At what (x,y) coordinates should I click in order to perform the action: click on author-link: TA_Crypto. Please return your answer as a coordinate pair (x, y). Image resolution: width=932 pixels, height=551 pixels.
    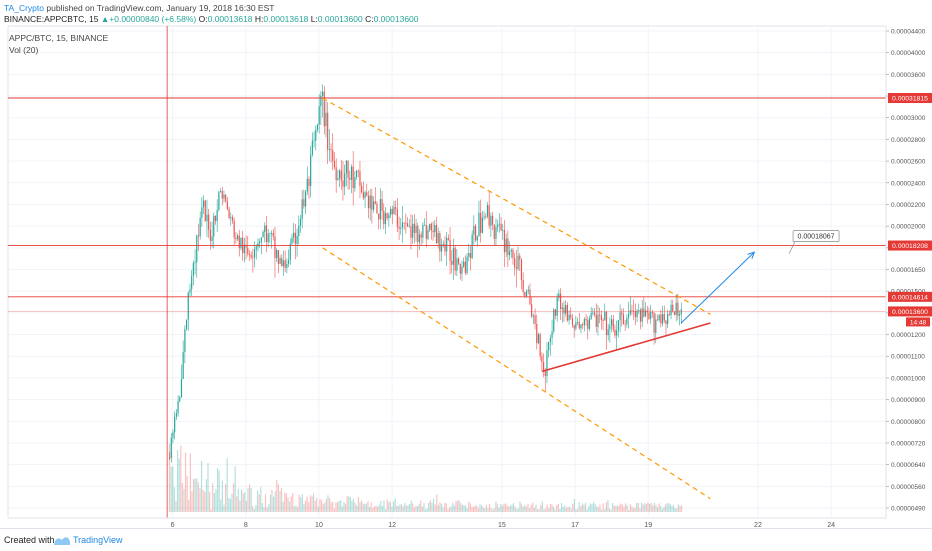
    Looking at the image, I should click on (24, 8).